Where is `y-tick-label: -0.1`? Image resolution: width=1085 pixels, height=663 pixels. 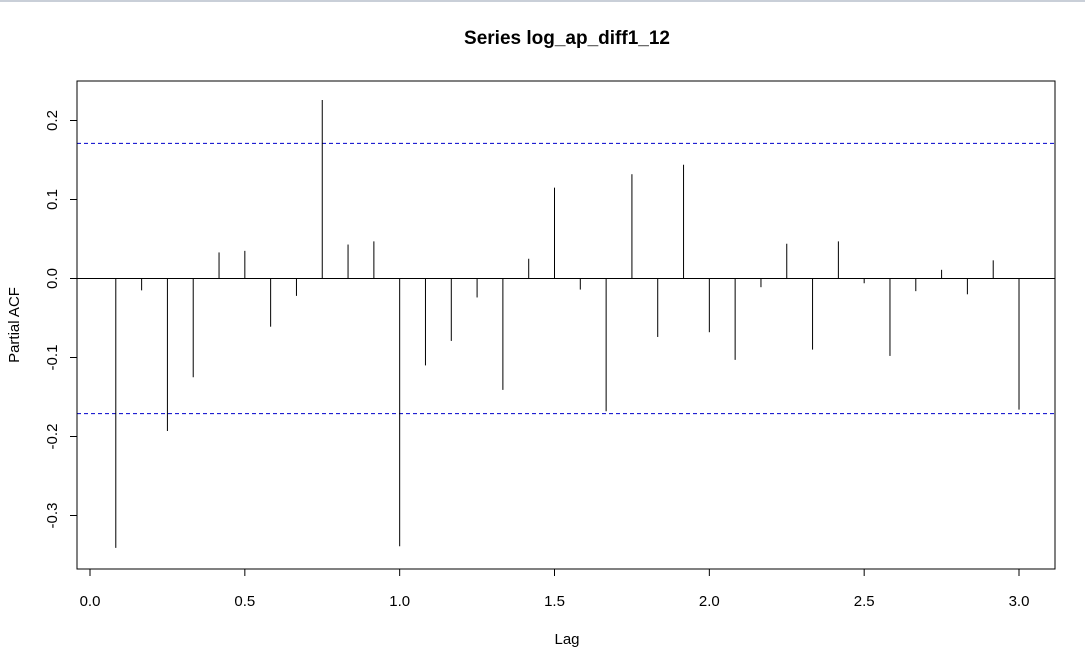
y-tick-label: -0.1 is located at coordinates (52, 358).